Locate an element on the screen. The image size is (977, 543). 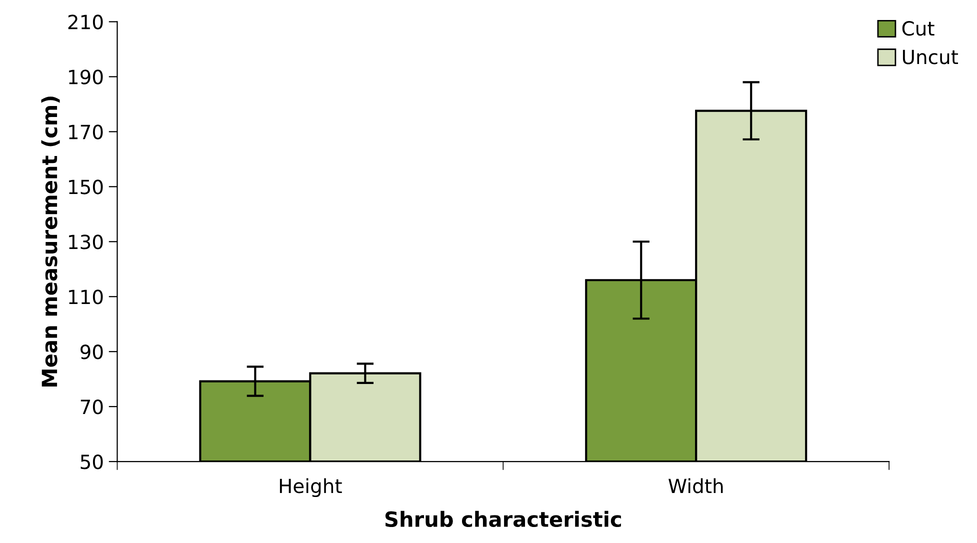
legend-label: Uncut is located at coordinates (930, 57).